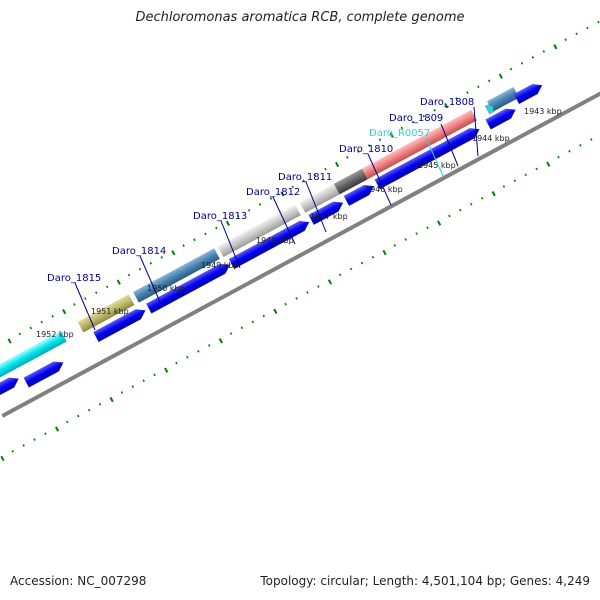  Describe the element at coordinates (110, 311) in the screenshot. I see `kbp-label: 1951 kbp` at that location.